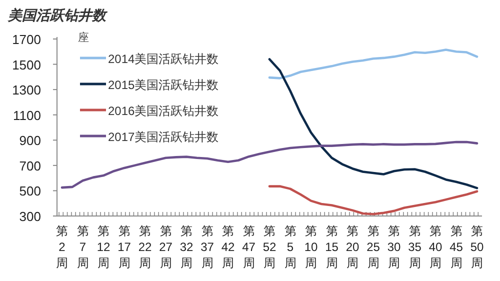 This screenshot has height=281, width=500. What do you see at coordinates (62, 247) in the screenshot?
I see `x-tick-label: 第2周` at bounding box center [62, 247].